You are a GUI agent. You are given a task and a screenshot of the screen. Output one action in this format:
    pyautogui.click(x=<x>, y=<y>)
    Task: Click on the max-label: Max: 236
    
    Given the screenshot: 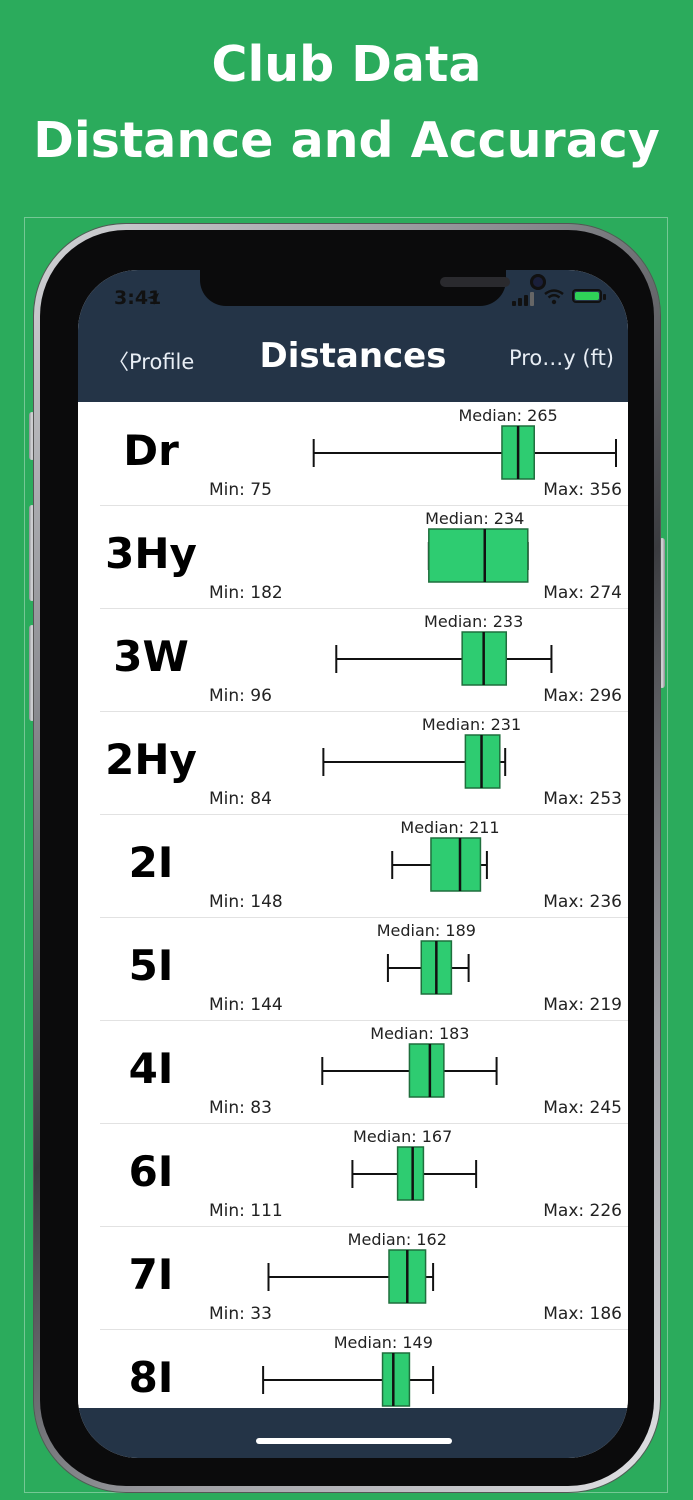 What is the action you would take?
    pyautogui.click(x=582, y=902)
    